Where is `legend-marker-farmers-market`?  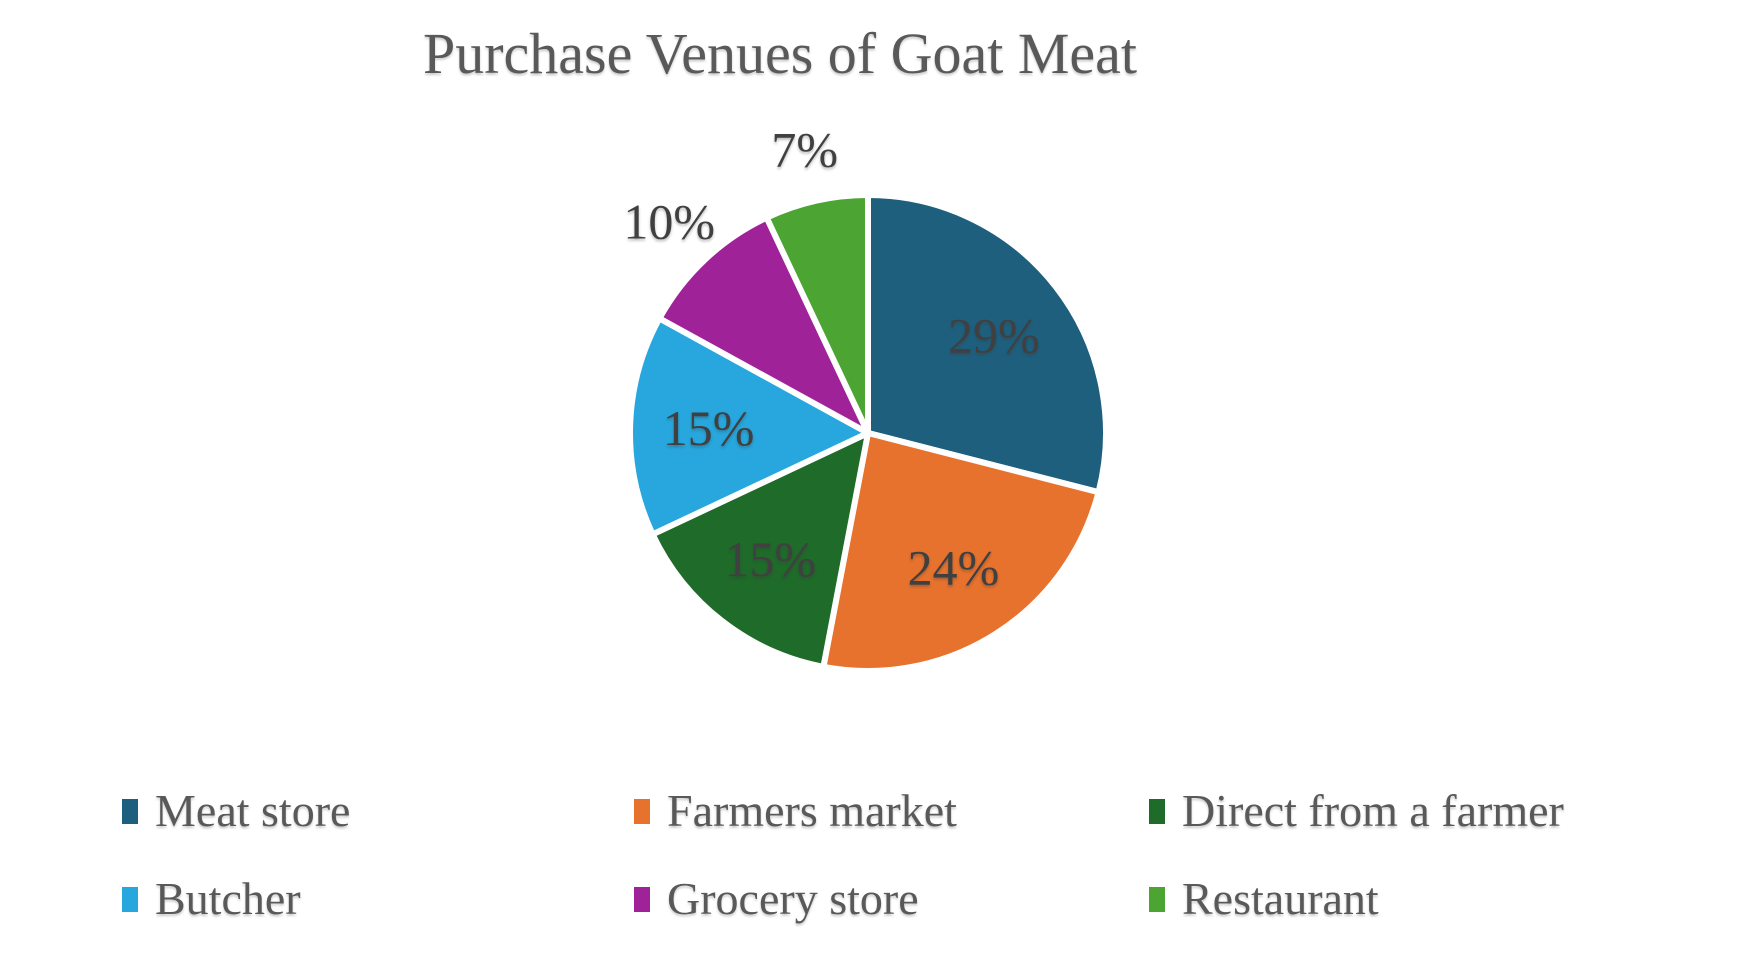
legend-marker-farmers-market is located at coordinates (642, 811).